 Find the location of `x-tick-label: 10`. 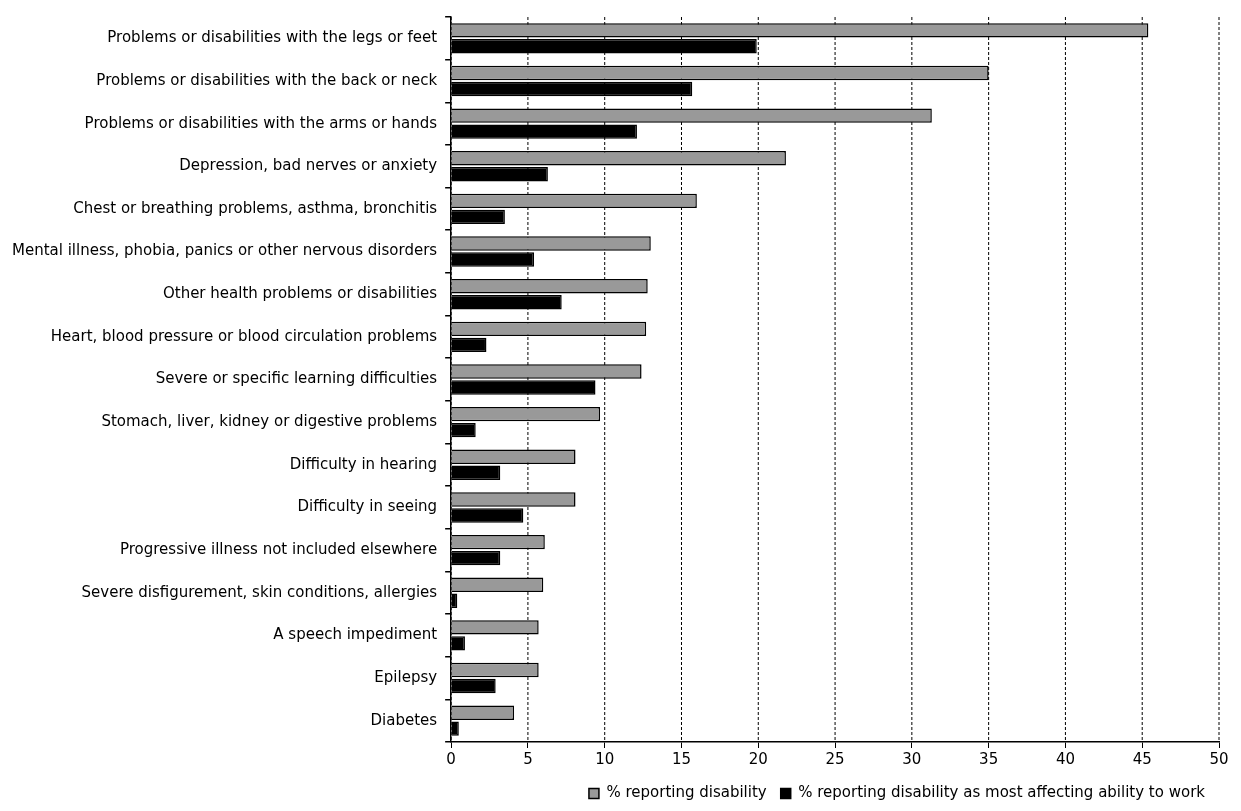

x-tick-label: 10 is located at coordinates (605, 758).